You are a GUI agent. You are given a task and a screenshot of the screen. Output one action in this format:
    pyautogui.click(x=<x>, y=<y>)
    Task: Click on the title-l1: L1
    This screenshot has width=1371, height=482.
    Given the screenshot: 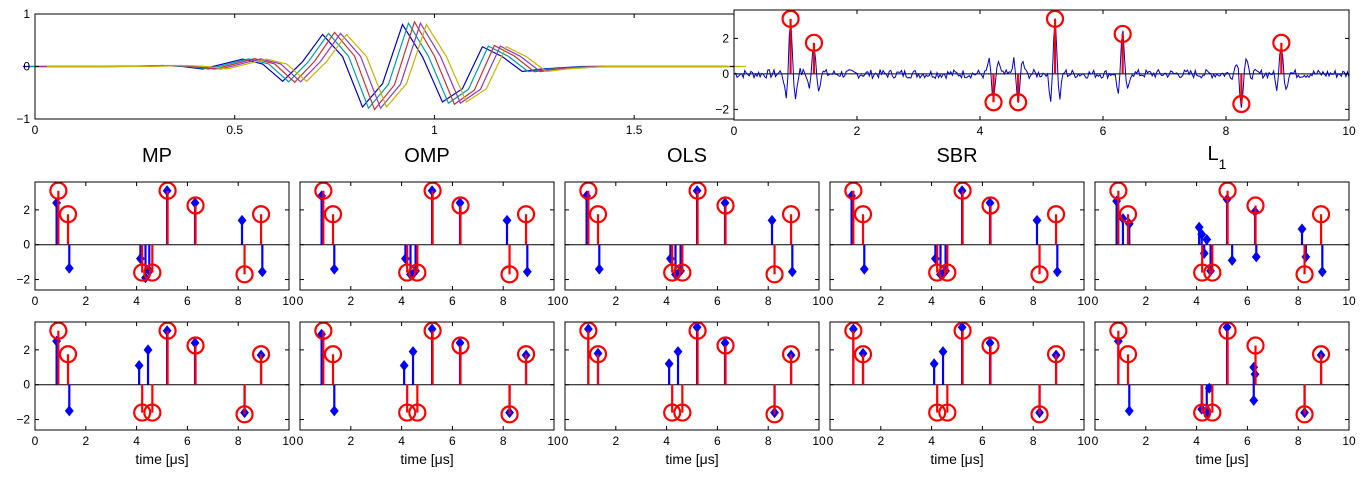 What is the action you would take?
    pyautogui.click(x=1217, y=157)
    